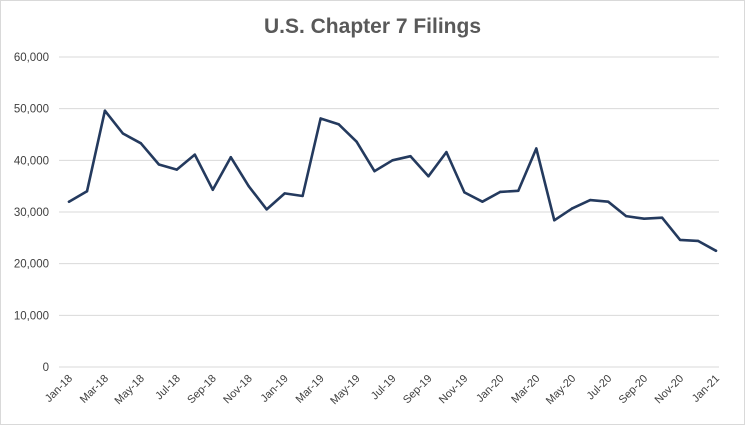 This screenshot has height=425, width=745. Describe the element at coordinates (454, 390) in the screenshot. I see `x-tick-label: Nov-19` at that location.